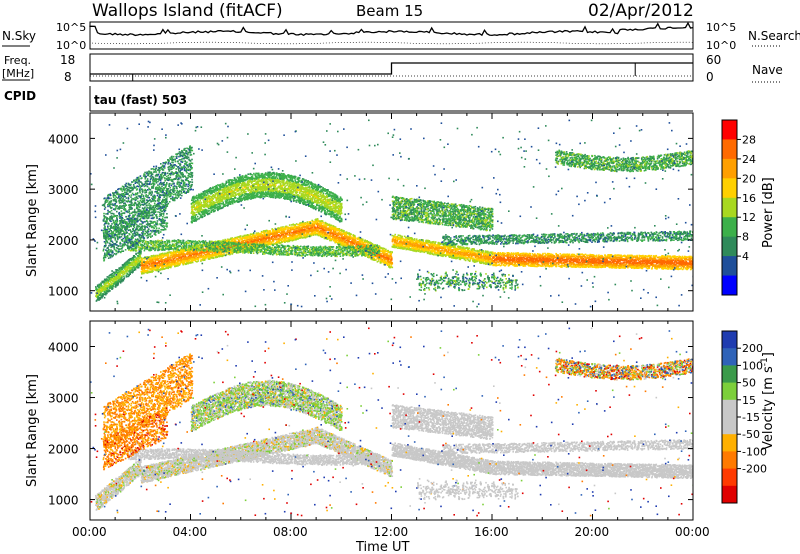 The height and width of the screenshot is (554, 800). I want to click on noise-panel: N.Sky N.Search 10^5 10^0 10^5 10^0, so click(401, 36).